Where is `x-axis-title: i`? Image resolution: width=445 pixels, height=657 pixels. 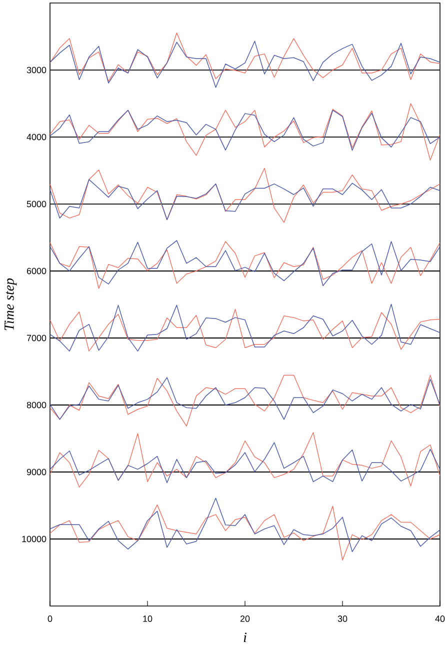 x-axis-title: i is located at coordinates (245, 637).